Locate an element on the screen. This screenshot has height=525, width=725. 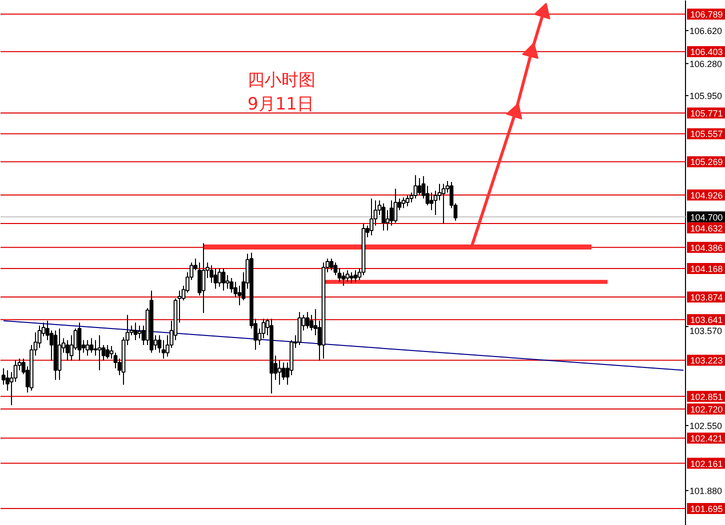
ref-line-label: 102.421 is located at coordinates (706, 439).